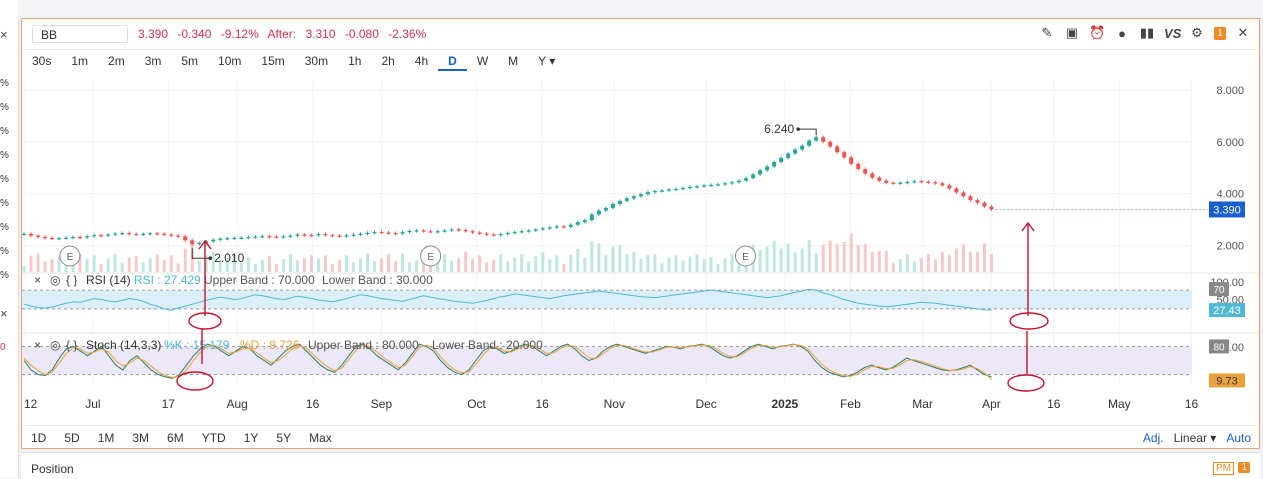 This screenshot has width=1263, height=479. I want to click on range-ytd: YTD, so click(213, 438).